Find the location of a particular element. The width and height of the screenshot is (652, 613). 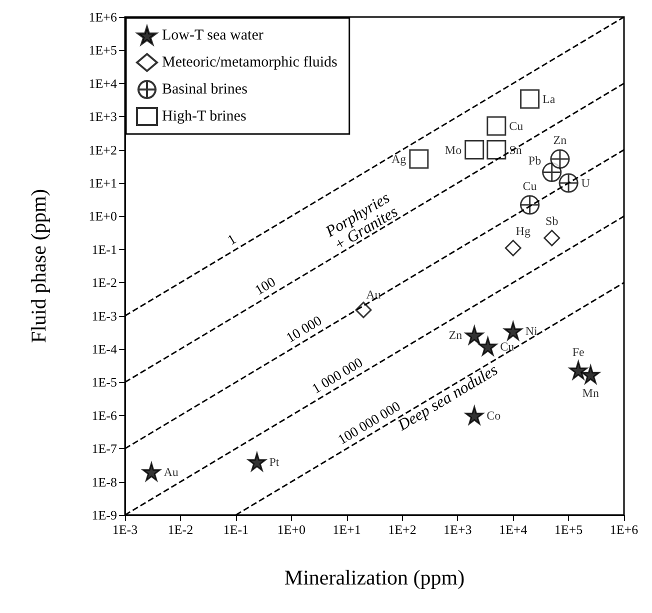

data-label: Pb is located at coordinates (535, 160).